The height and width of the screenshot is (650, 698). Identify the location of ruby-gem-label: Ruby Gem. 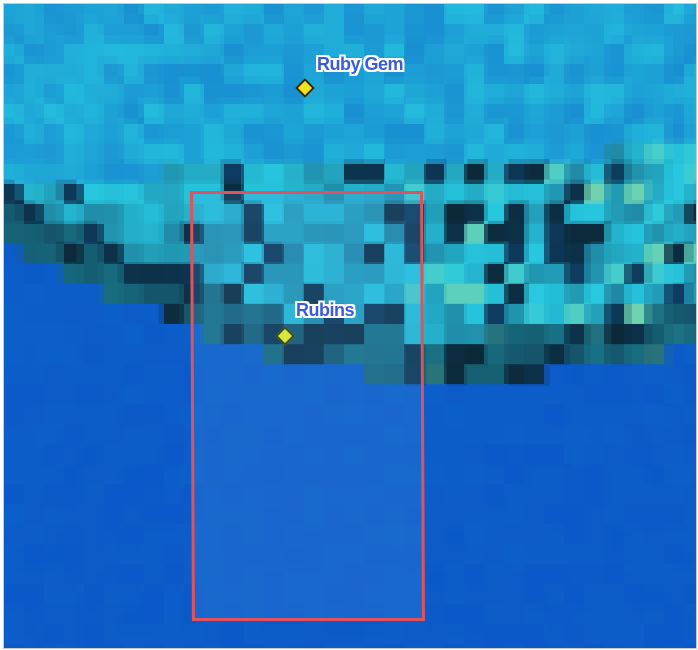
(360, 64).